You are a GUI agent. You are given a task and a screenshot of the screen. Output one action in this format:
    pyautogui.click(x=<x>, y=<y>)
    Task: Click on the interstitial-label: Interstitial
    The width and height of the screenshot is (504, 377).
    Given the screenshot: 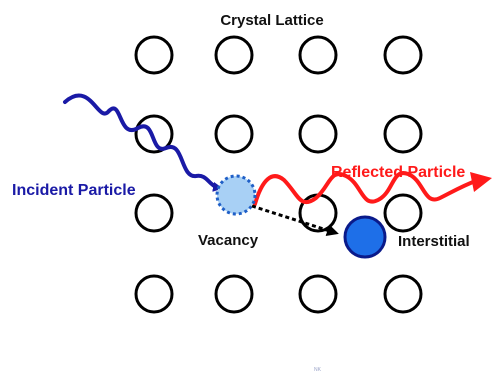 What is the action you would take?
    pyautogui.click(x=434, y=241)
    